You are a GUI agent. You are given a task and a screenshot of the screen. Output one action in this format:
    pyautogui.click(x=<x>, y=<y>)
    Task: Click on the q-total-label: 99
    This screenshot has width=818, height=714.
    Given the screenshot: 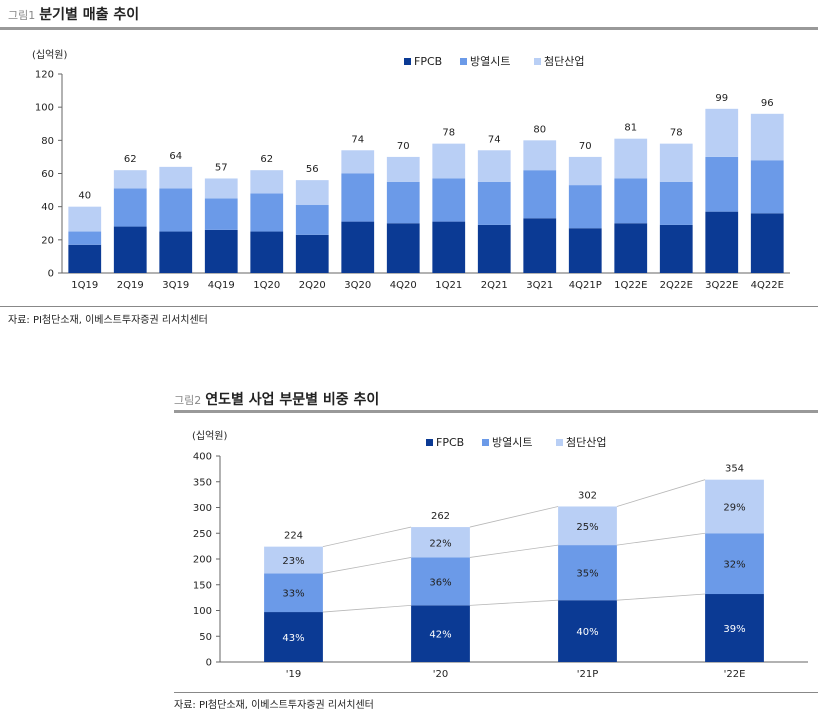 What is the action you would take?
    pyautogui.click(x=721, y=98)
    